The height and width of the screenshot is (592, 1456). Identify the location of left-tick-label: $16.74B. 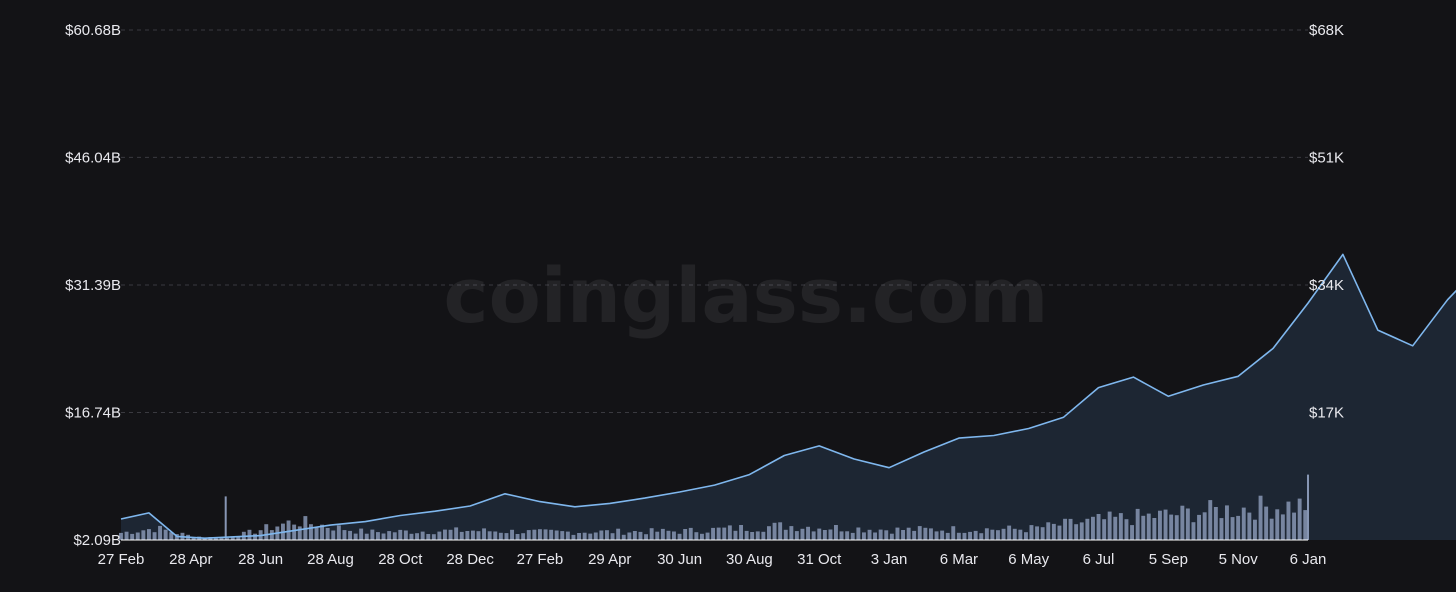
(93, 412).